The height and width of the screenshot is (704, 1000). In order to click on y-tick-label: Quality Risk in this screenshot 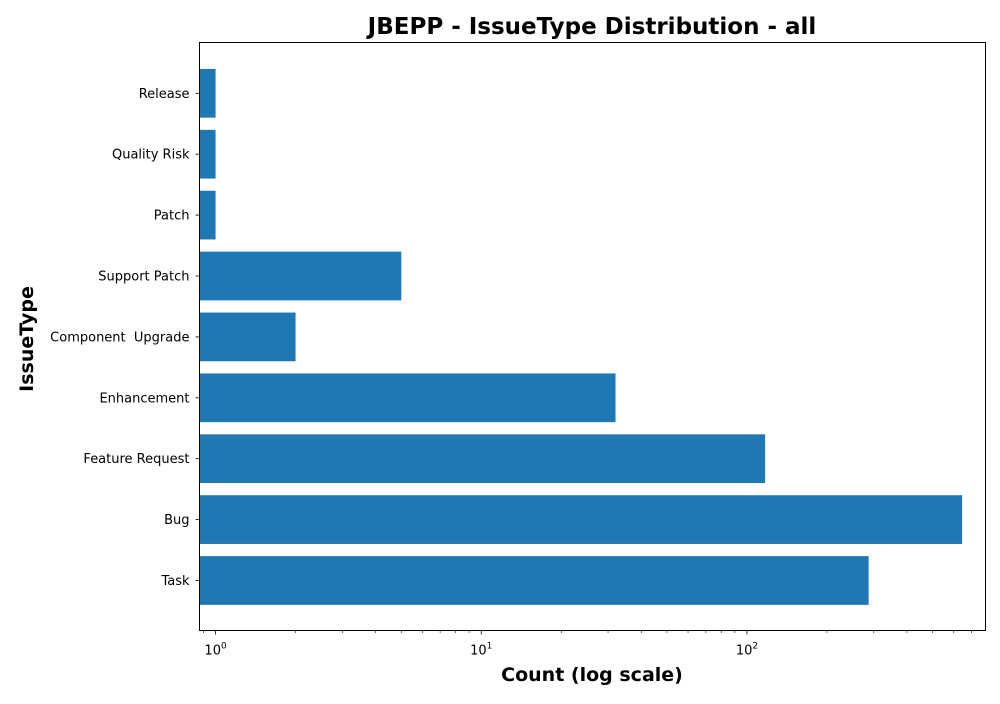, I will do `click(151, 155)`.